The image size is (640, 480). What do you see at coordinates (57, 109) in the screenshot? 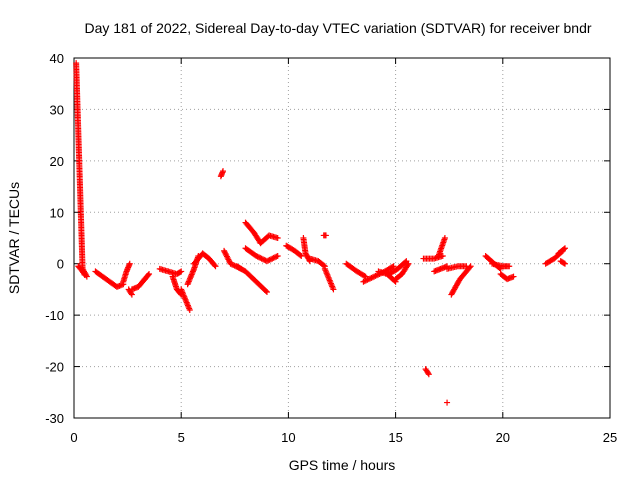
I see `y-tick-label: 30` at bounding box center [57, 109].